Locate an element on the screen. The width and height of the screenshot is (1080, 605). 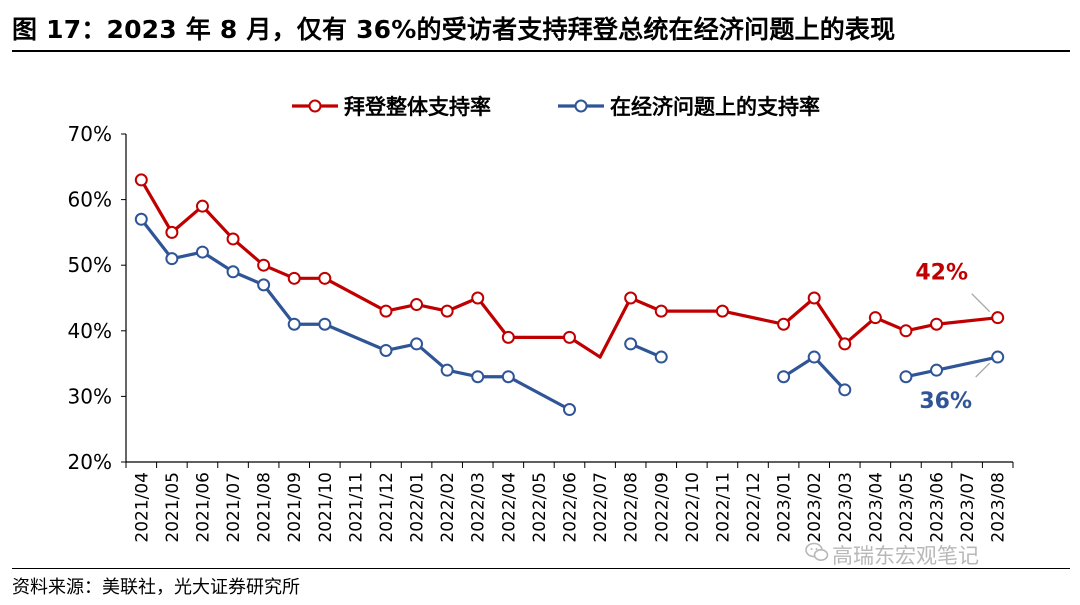
x-tick-label: 2022/11 is located at coordinates (723, 507).